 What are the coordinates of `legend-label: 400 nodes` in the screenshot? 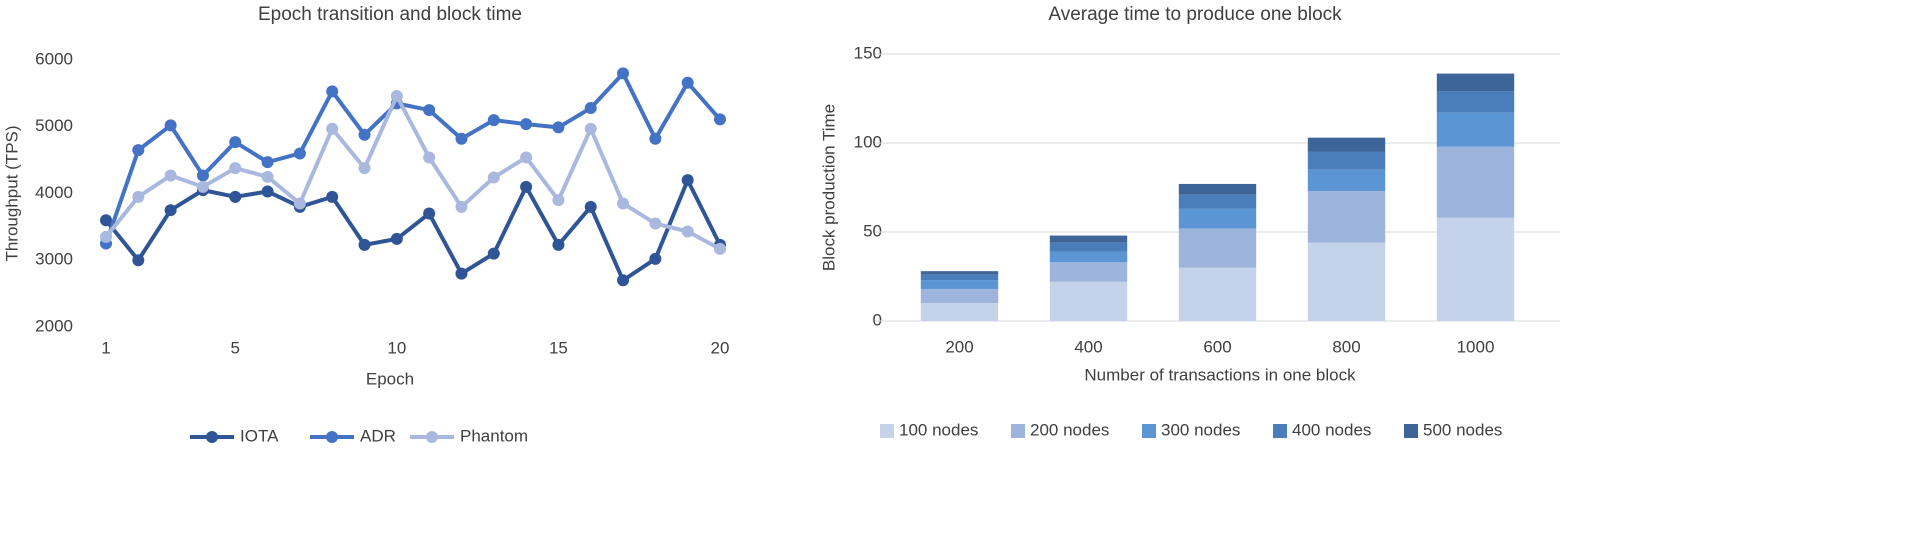 It's located at (1331, 429).